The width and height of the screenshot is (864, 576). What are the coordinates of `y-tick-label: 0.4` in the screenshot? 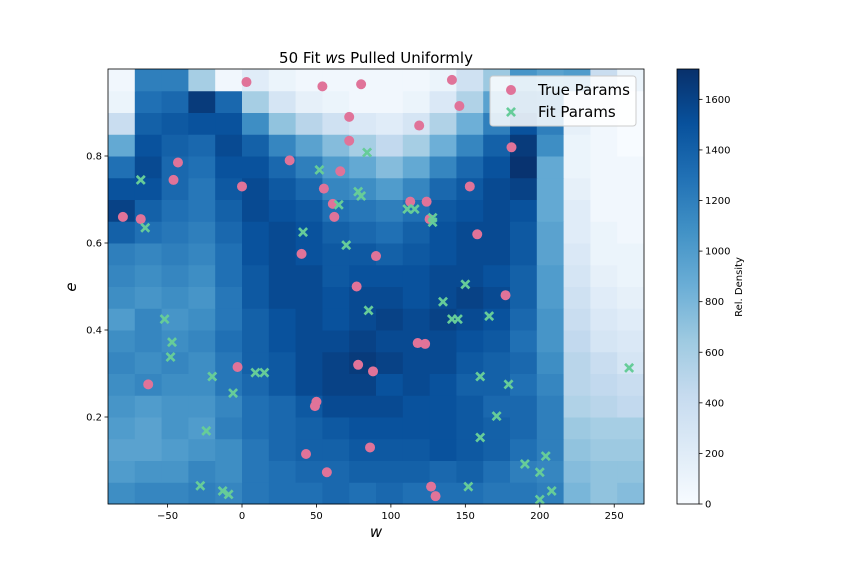 It's located at (94, 331).